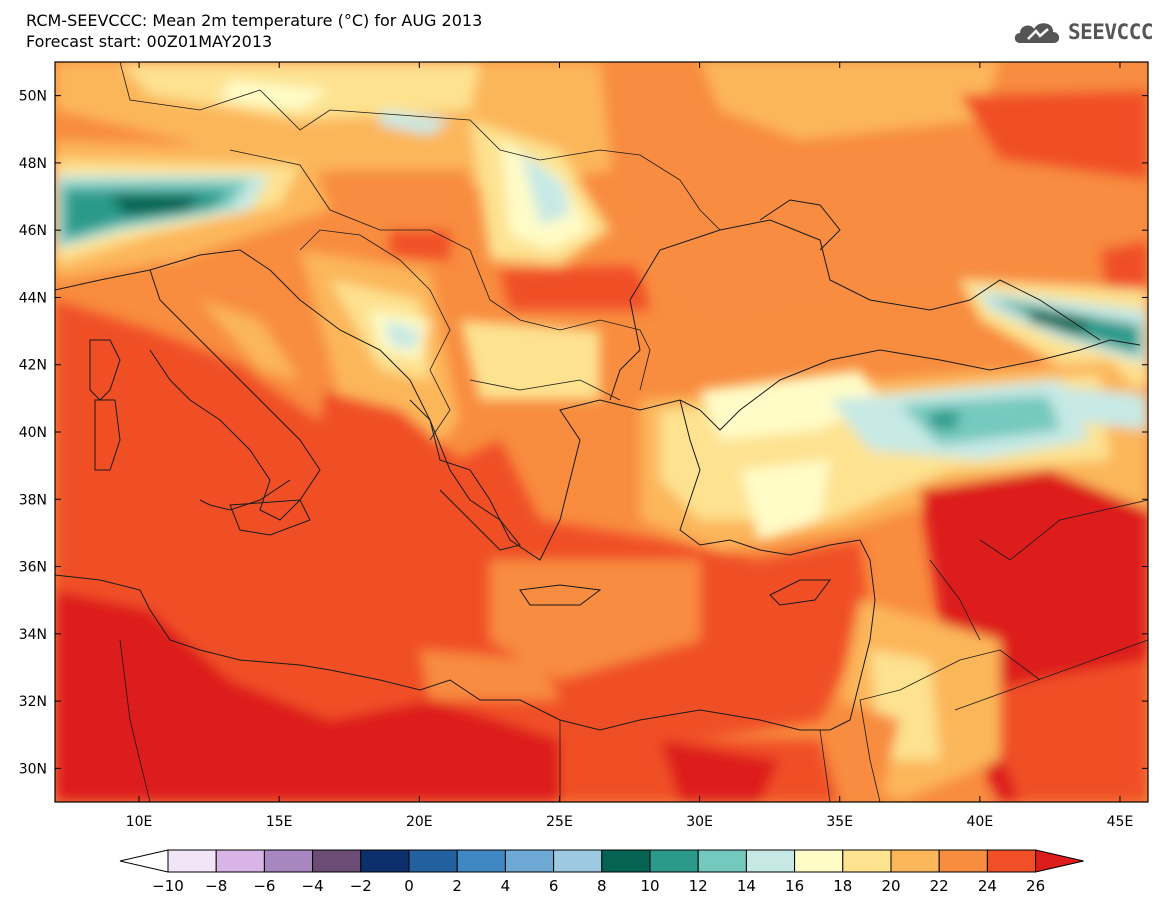 The height and width of the screenshot is (907, 1165). I want to click on lat-tick-label: 42N, so click(33, 366).